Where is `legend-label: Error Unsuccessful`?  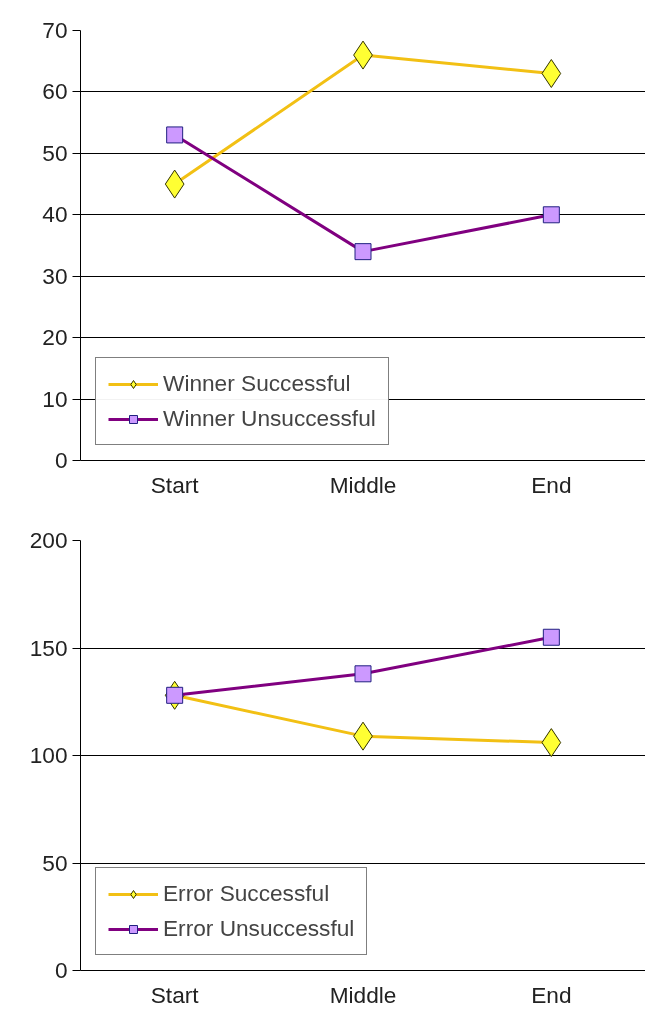 legend-label: Error Unsuccessful is located at coordinates (259, 928).